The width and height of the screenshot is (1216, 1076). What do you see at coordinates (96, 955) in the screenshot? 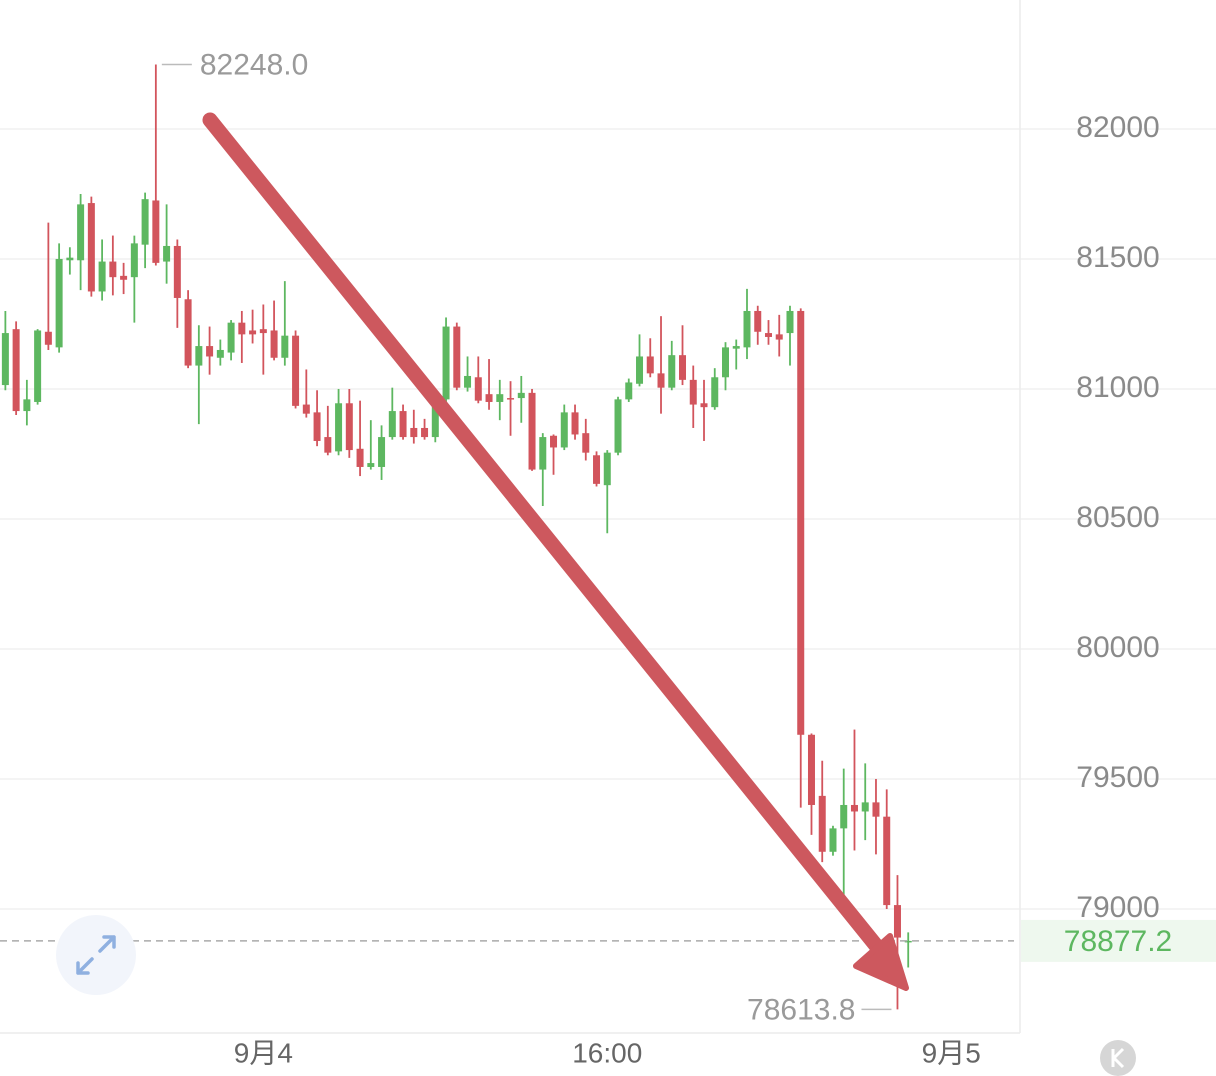
I see `expand-button` at bounding box center [96, 955].